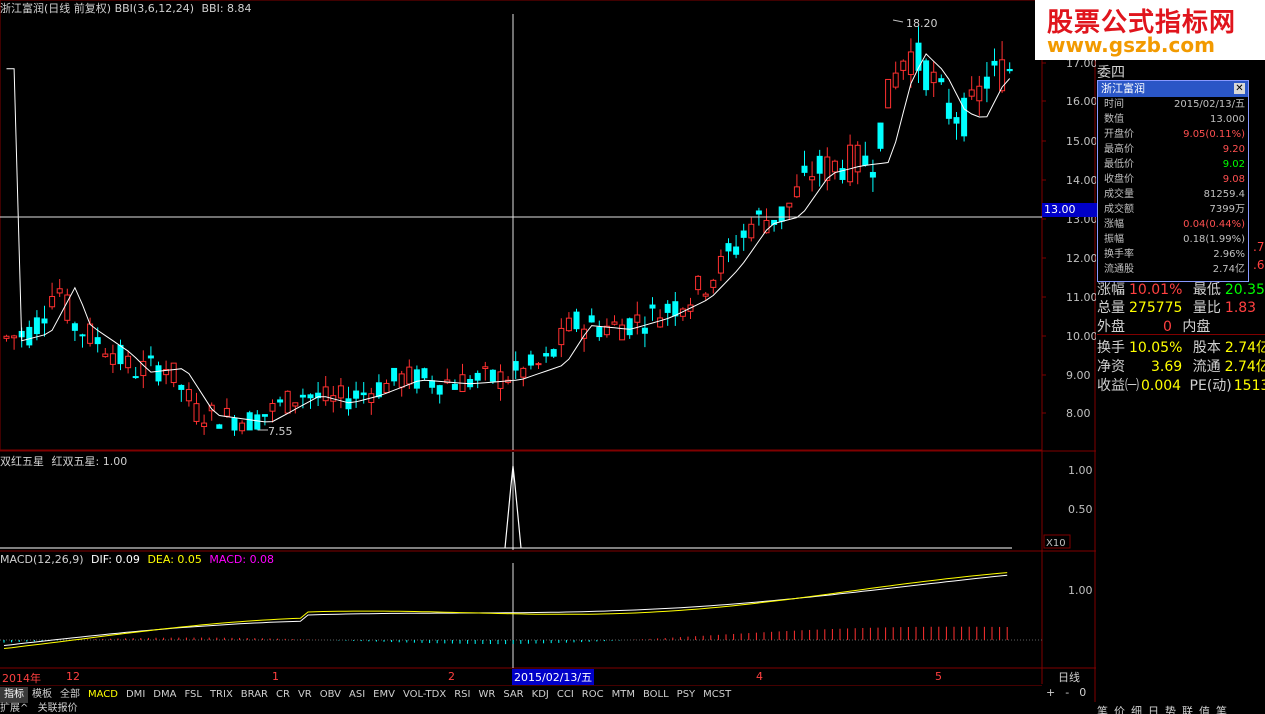 The image size is (1265, 714). I want to click on zoom-in-button: +, so click(1051, 692).